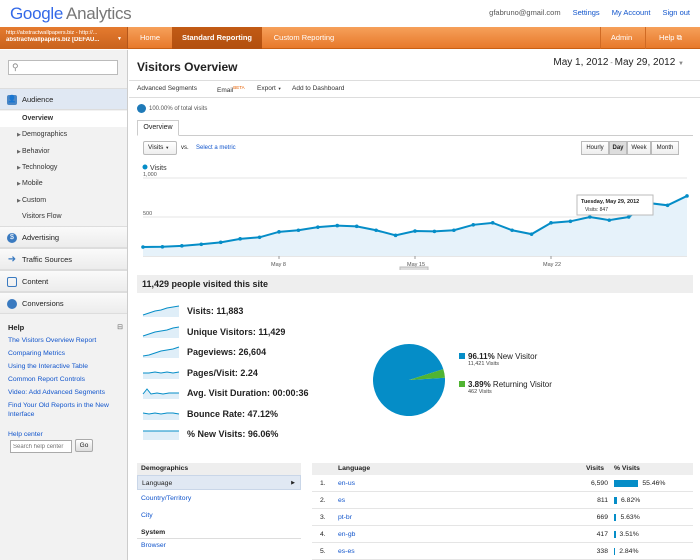  What do you see at coordinates (37, 353) in the screenshot?
I see `help-link: Comparing Metrics` at bounding box center [37, 353].